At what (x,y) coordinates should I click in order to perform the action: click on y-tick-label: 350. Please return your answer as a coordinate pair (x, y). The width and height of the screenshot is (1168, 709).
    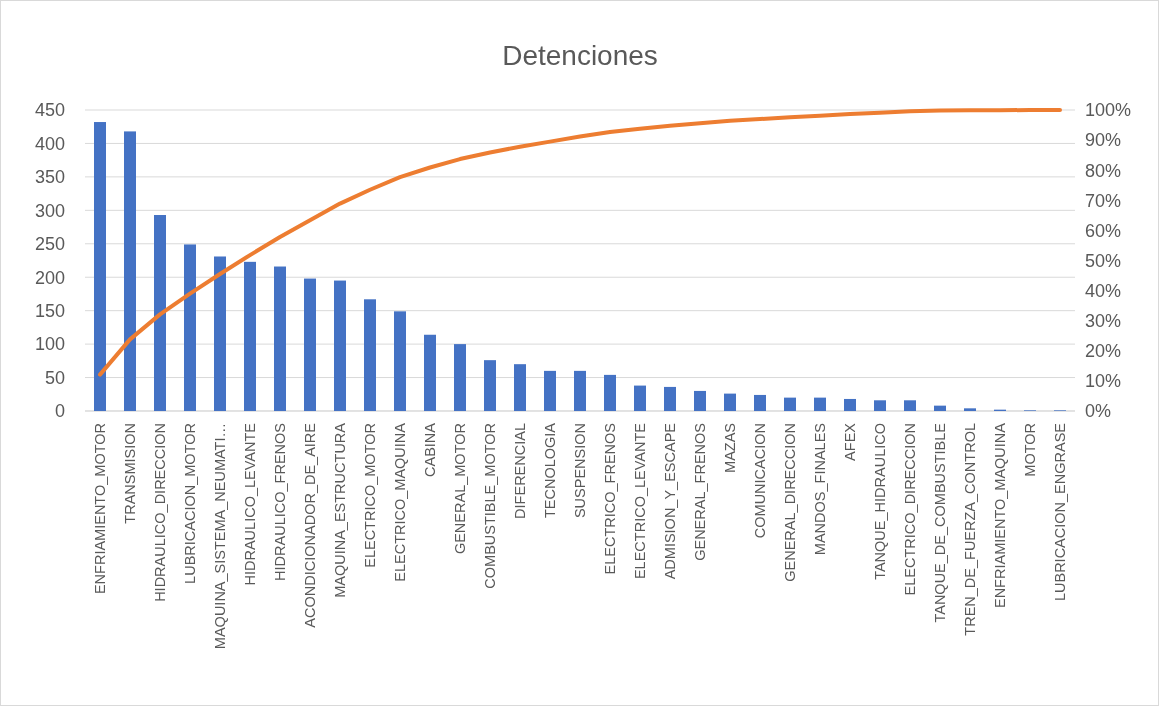
    Looking at the image, I should click on (49, 177).